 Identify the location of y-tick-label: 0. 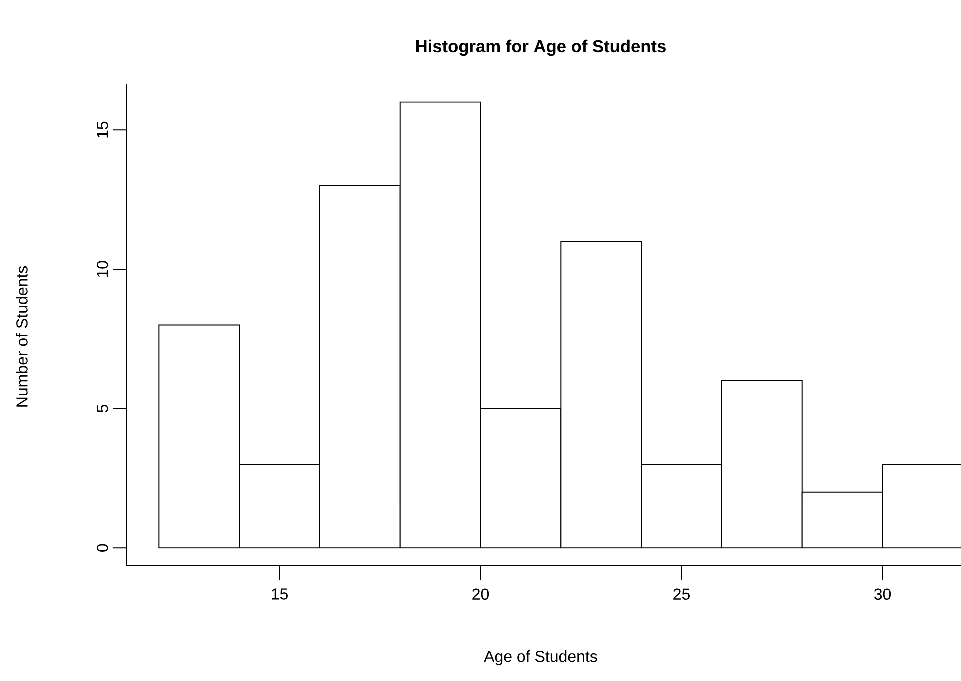
(102, 548).